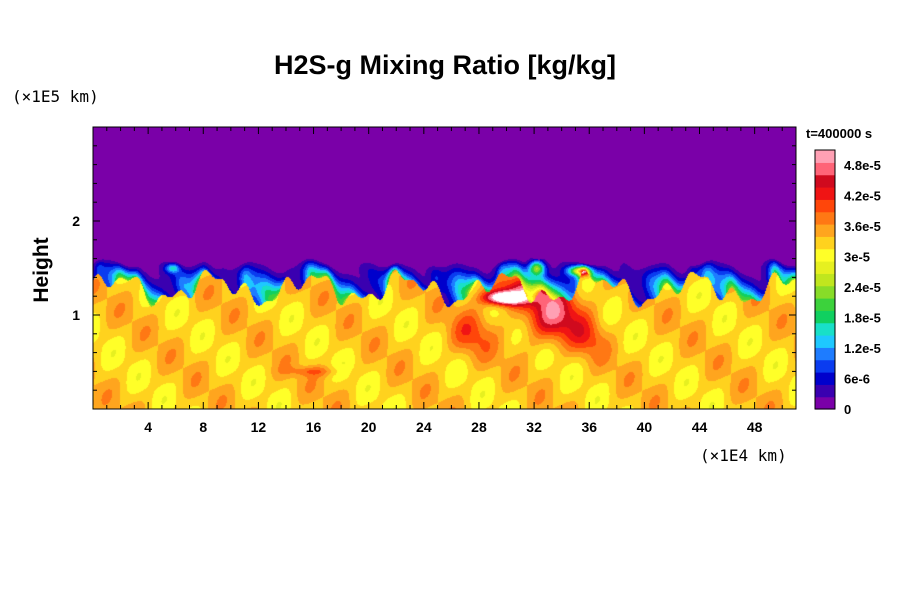 The height and width of the screenshot is (600, 900). I want to click on x-unit-label: (×1E4 km), so click(743, 455).